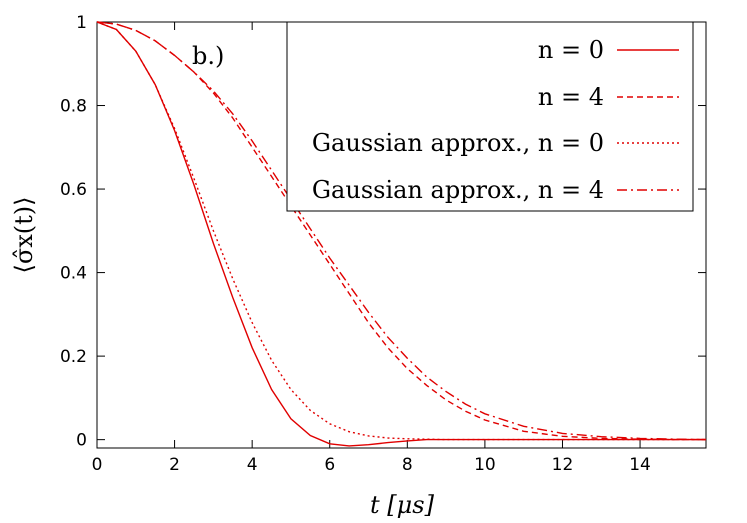  I want to click on x-tick-label: 14, so click(640, 465).